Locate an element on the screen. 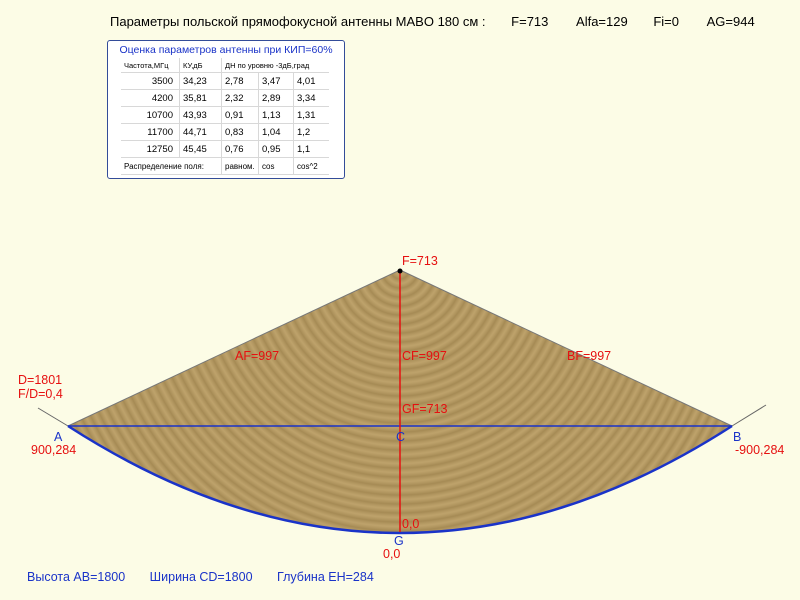 The width and height of the screenshot is (800, 600). title-fi: Fi=0 is located at coordinates (666, 21).